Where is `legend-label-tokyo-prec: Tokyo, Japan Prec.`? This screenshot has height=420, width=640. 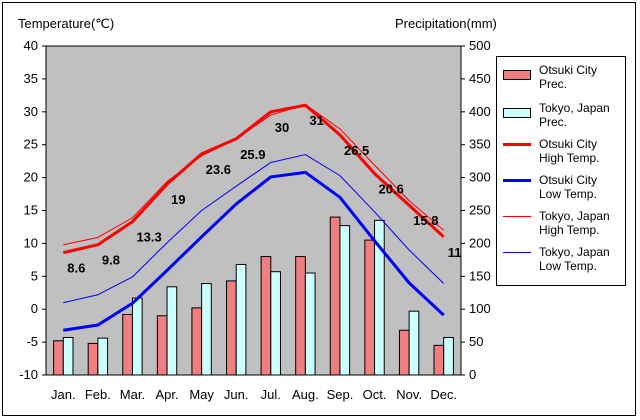 legend-label-tokyo-prec: Tokyo, Japan Prec. is located at coordinates (574, 115).